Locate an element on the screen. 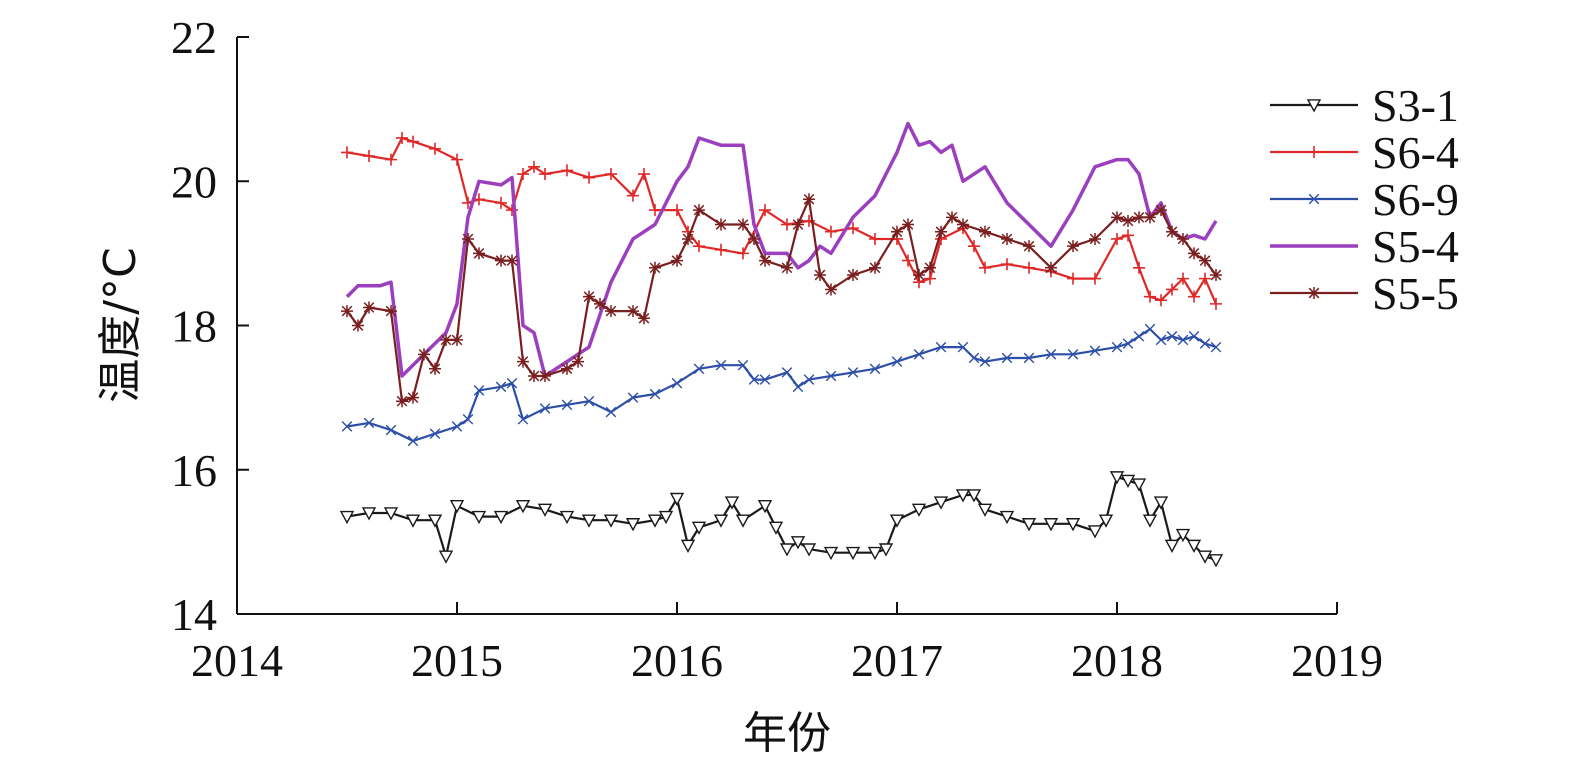  legend-item: S5-4 is located at coordinates (1364, 246).